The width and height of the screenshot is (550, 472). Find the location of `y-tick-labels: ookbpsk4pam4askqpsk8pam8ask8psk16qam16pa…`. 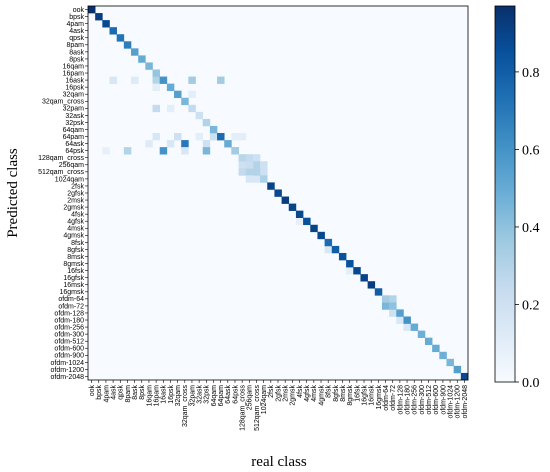

y-tick-labels: ookbpsk4pam4askqpsk8pam8ask8psk16qam16pa… is located at coordinates (63, 194).